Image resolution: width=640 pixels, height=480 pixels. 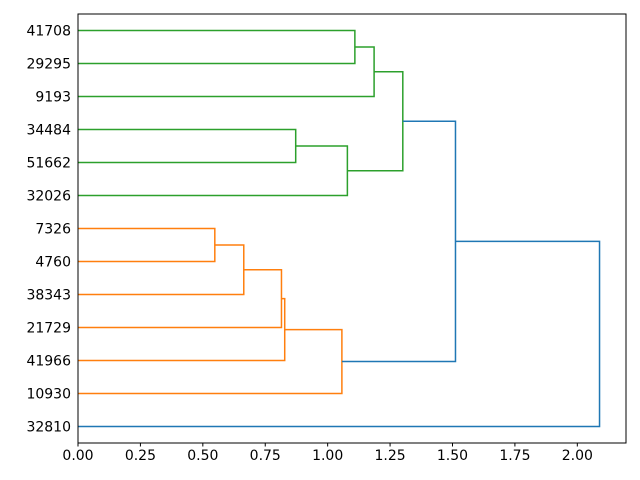 What do you see at coordinates (140, 456) in the screenshot?
I see `x-tick-label: 0.25` at bounding box center [140, 456].